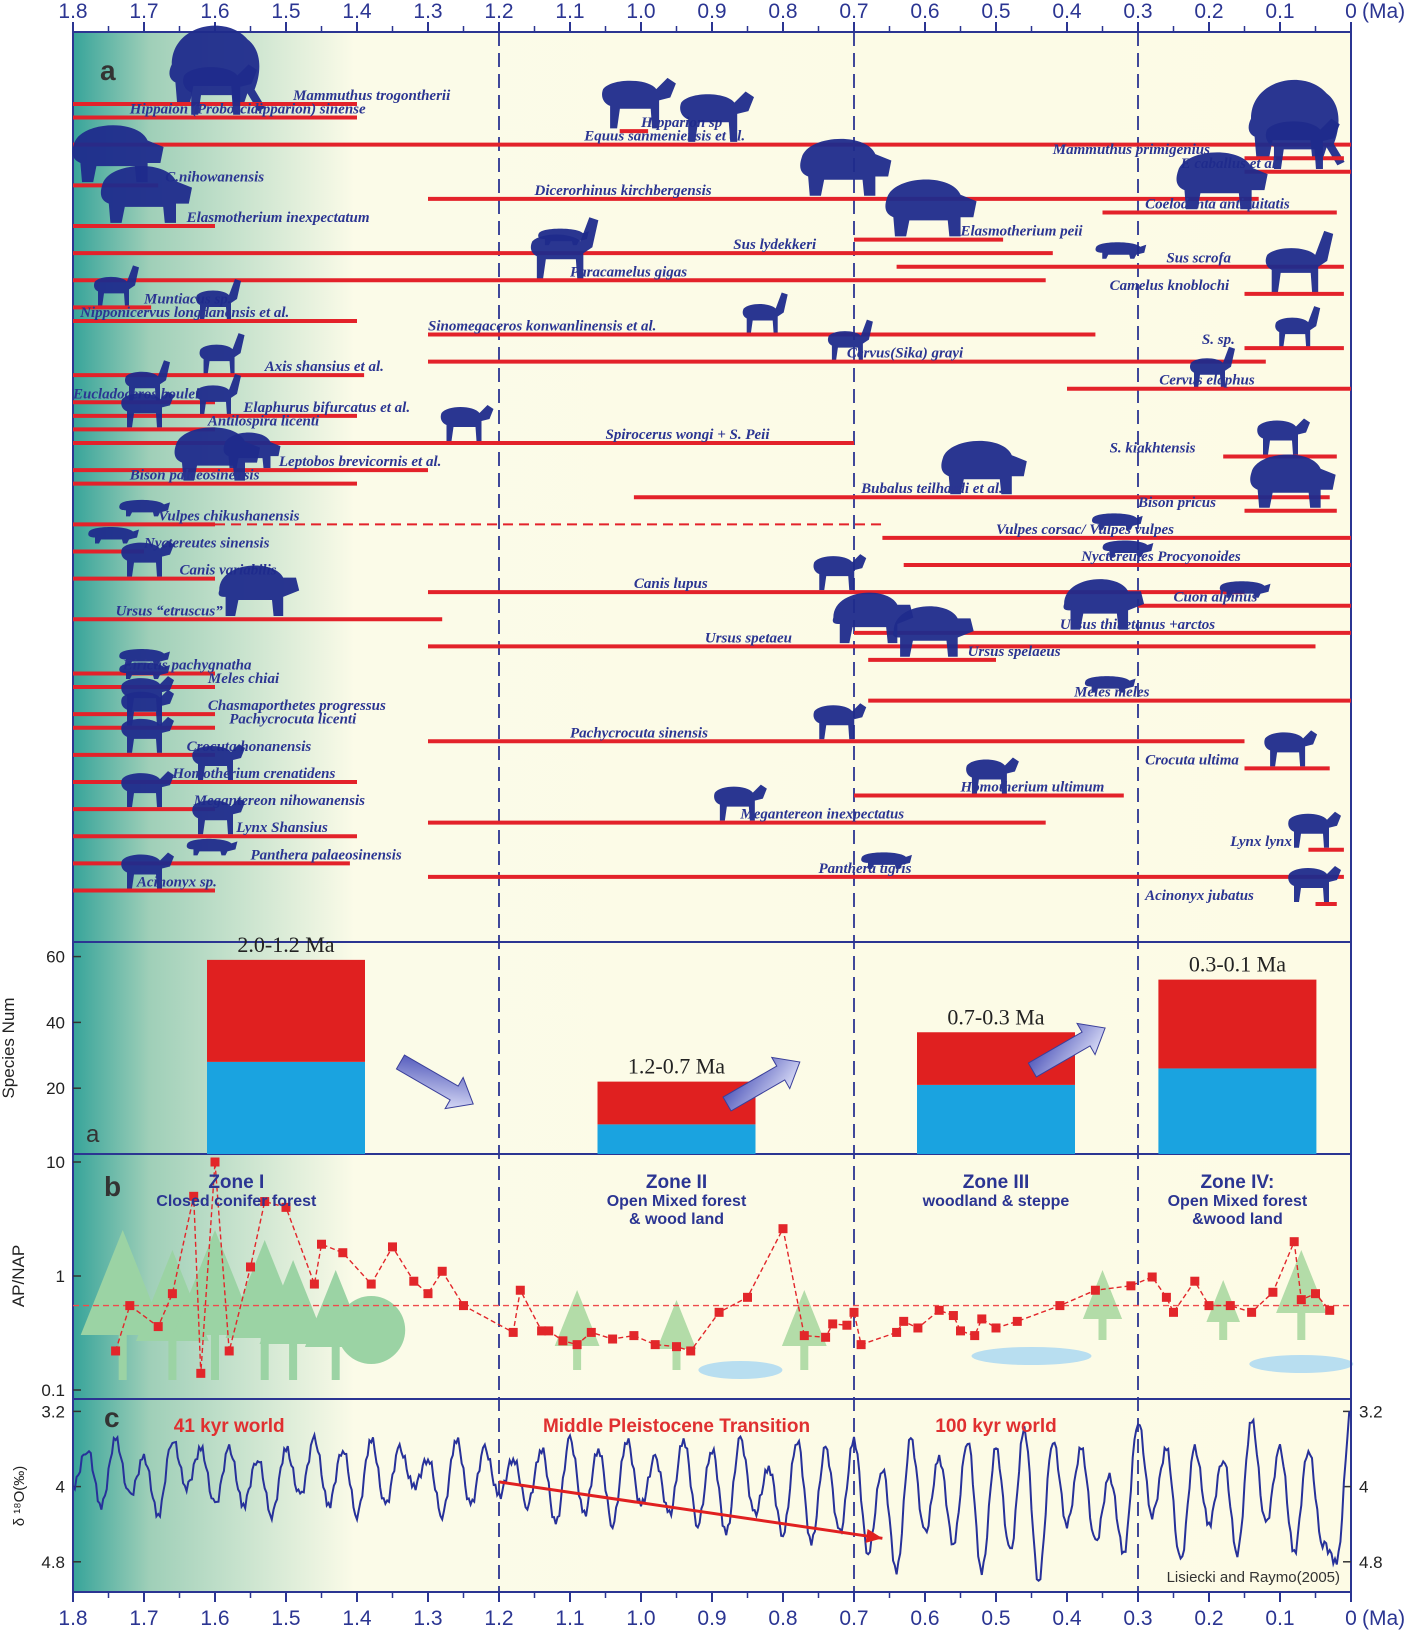 The width and height of the screenshot is (1417, 1630). I want to click on lynx-icon, so click(218, 816).